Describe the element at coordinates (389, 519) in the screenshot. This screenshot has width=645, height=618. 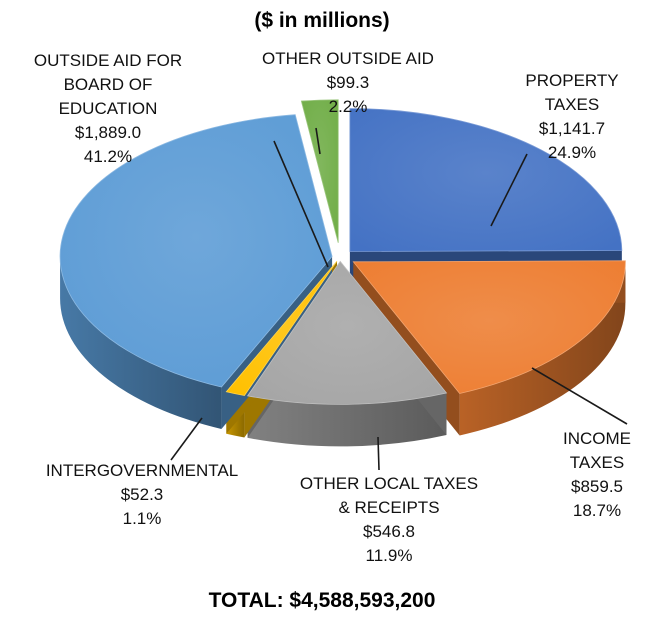
I see `slice-label-2: OTHER LOCAL TAXES & RECEIPTS $546.8 11.9%` at that location.